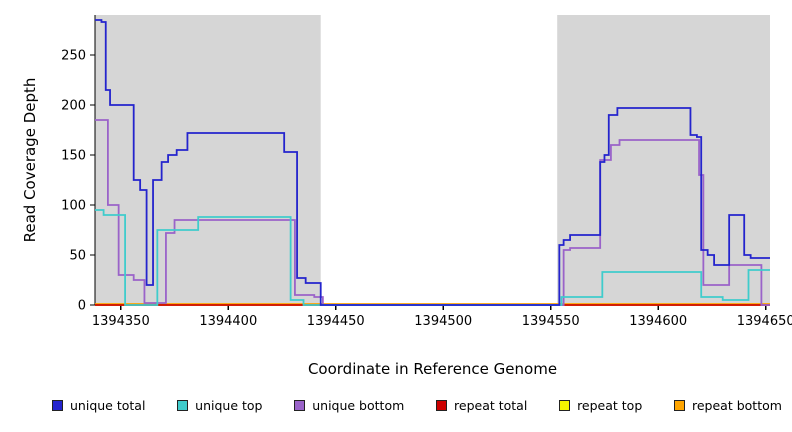 Image resolution: width=792 pixels, height=432 pixels. I want to click on legend-item-unique-bottom: unique bottom, so click(349, 405).